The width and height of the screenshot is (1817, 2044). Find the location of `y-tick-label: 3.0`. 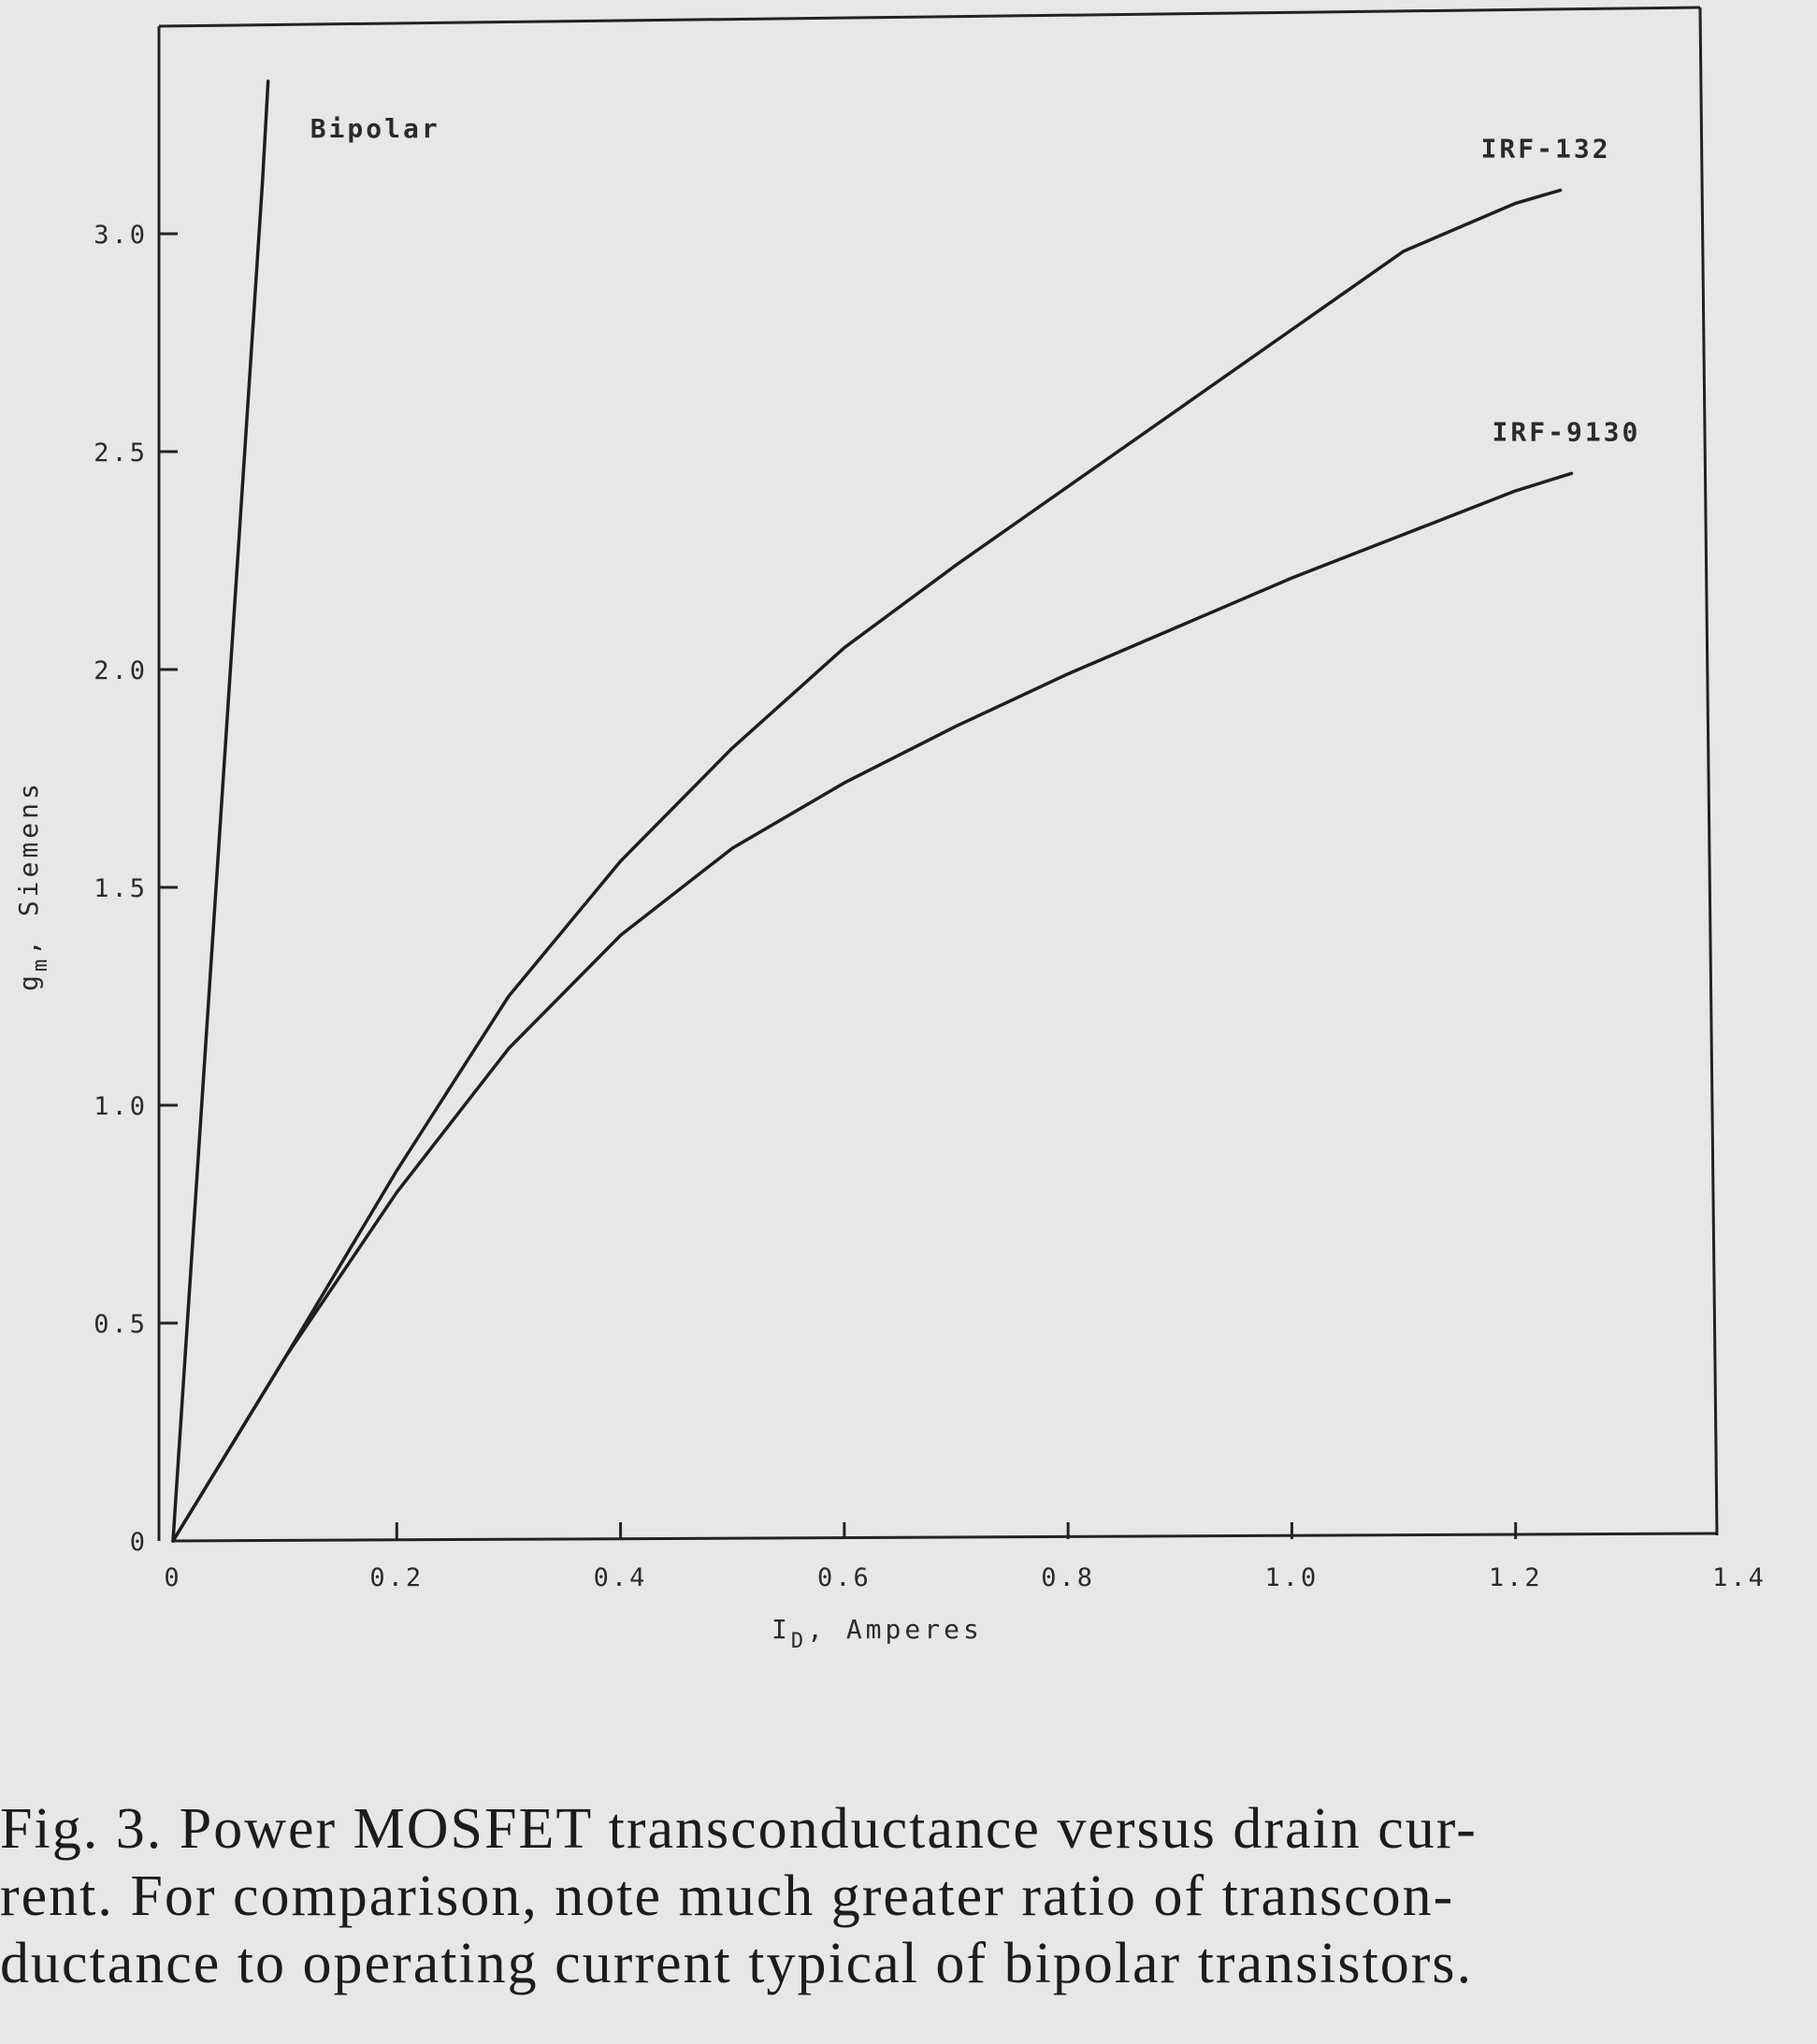

y-tick-label: 3.0 is located at coordinates (121, 235).